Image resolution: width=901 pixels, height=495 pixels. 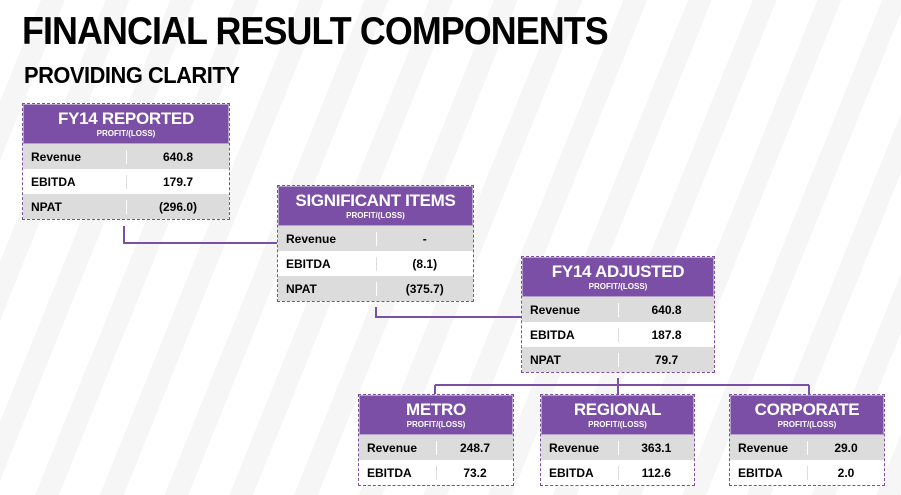 I want to click on box-title: FY14 ADJUSTED, so click(x=618, y=271).